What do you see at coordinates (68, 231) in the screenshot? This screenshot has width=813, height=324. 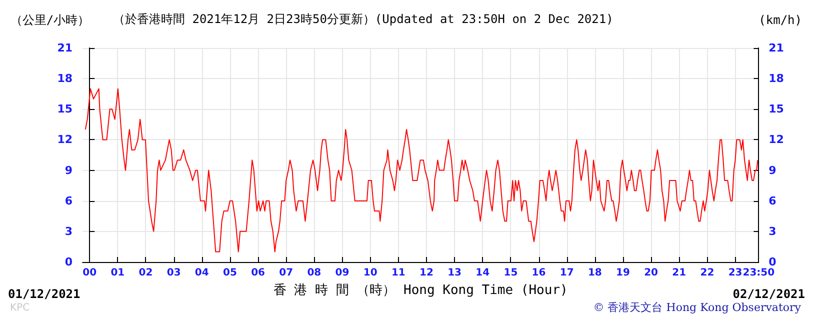 I see `y-tick-label: 3` at bounding box center [68, 231].